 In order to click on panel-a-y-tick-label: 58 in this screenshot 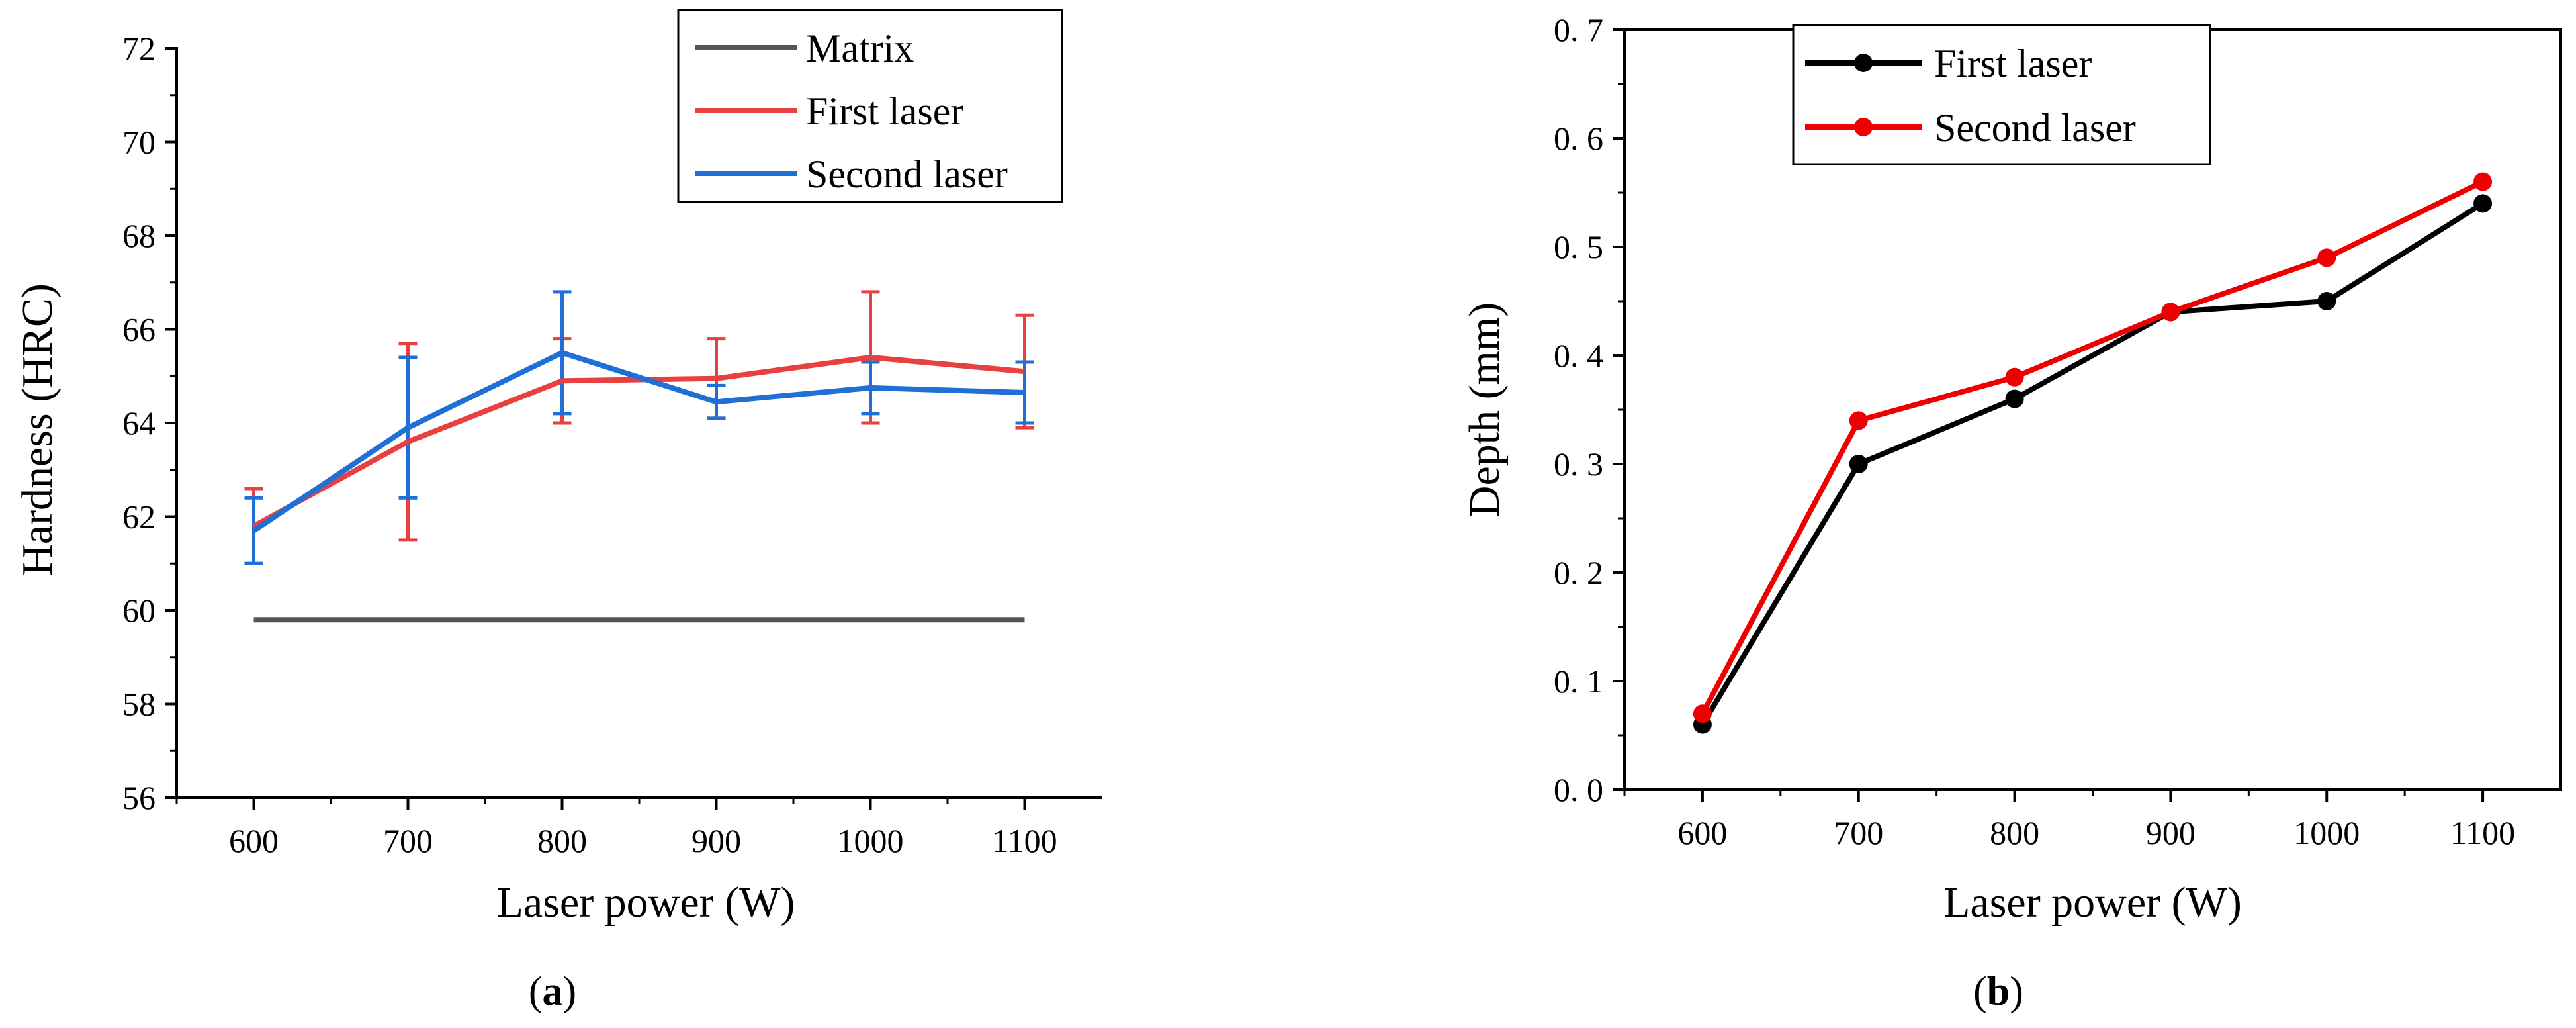, I will do `click(138, 704)`.